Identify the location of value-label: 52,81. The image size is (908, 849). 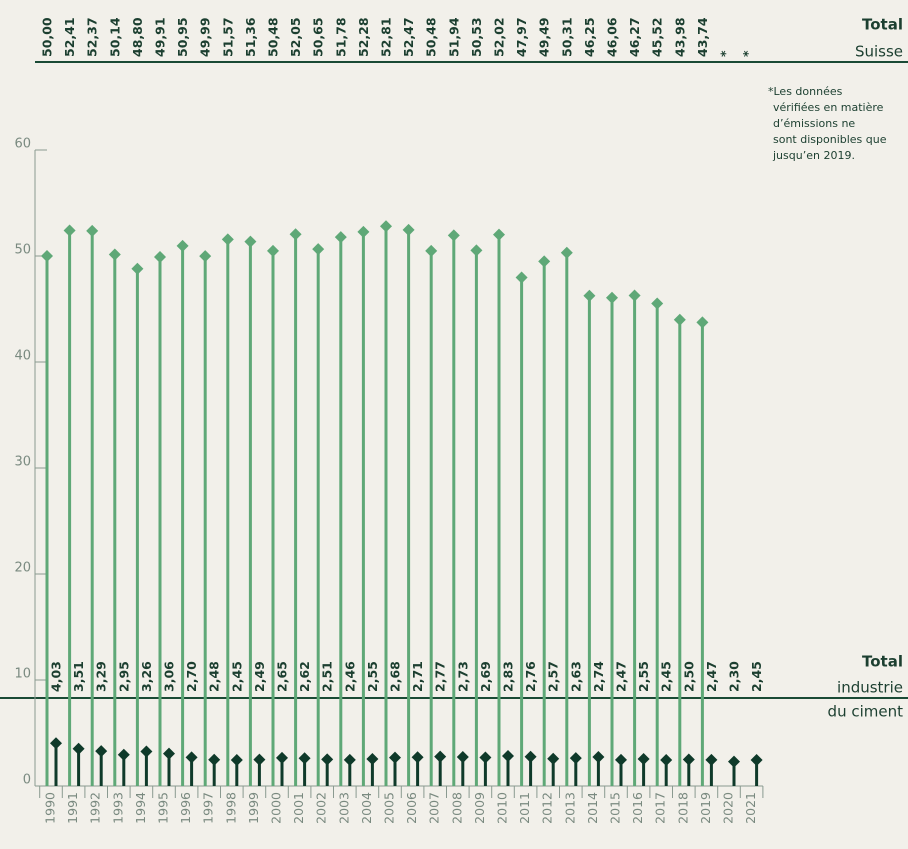
(386, 37).